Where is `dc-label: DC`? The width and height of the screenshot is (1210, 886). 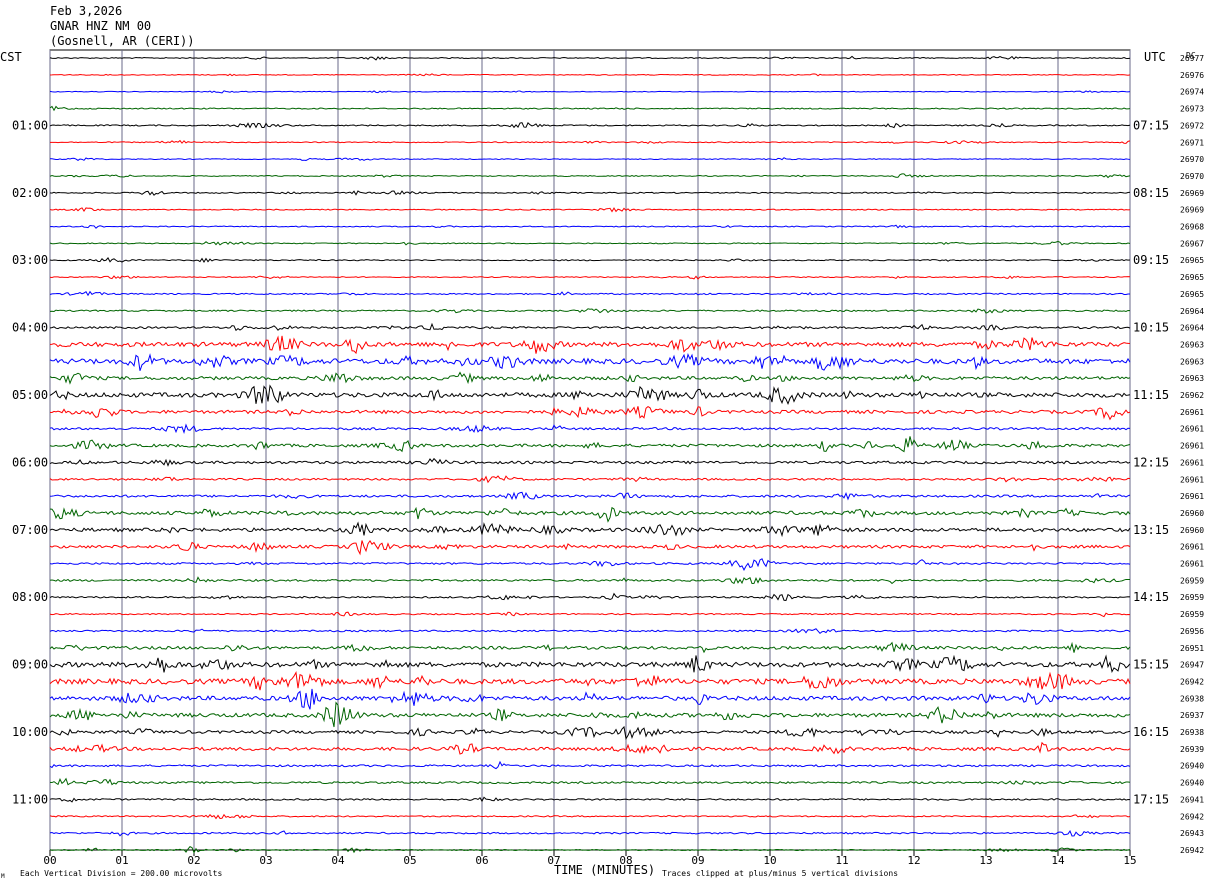 dc-label: DC is located at coordinates (1191, 55).